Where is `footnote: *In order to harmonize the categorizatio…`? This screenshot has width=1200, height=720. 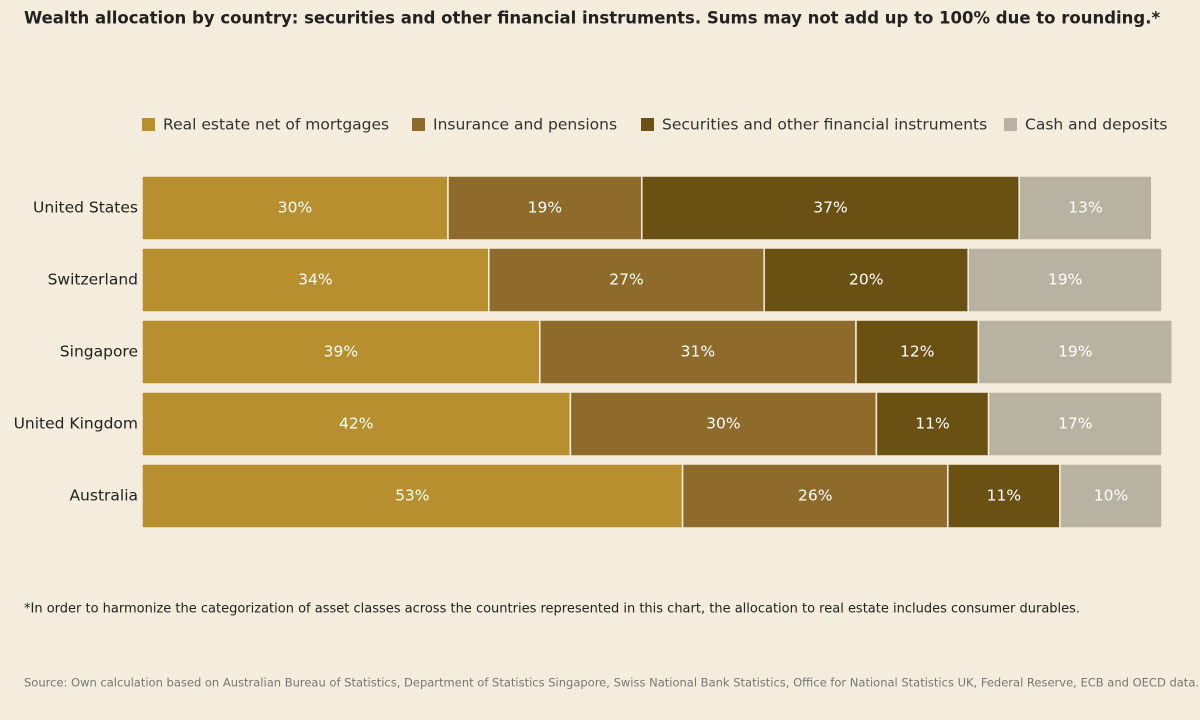
footnote: *In order to harmonize the categorizatio… is located at coordinates (552, 609).